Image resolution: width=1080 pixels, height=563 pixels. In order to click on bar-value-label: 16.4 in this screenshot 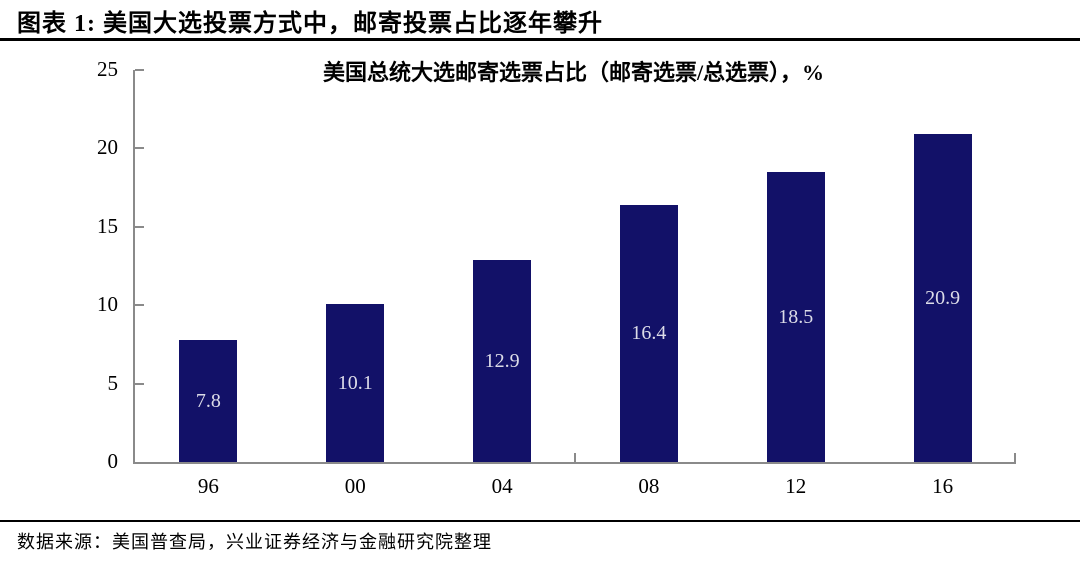, I will do `click(649, 333)`.